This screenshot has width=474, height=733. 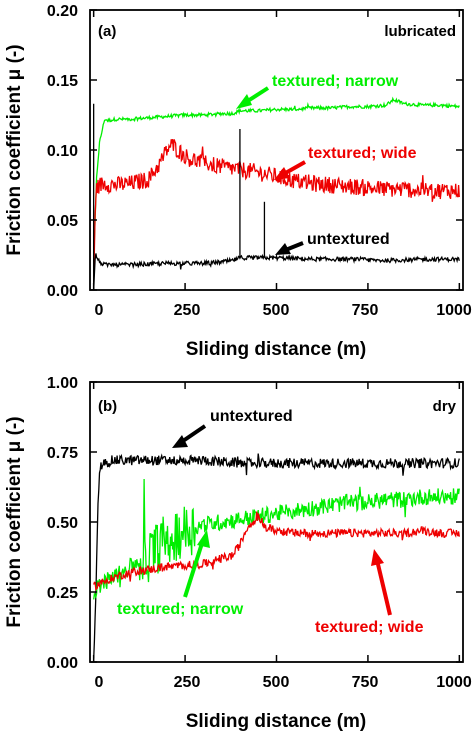 I want to click on annotation-arrowhead-a-wide, so click(x=282, y=173).